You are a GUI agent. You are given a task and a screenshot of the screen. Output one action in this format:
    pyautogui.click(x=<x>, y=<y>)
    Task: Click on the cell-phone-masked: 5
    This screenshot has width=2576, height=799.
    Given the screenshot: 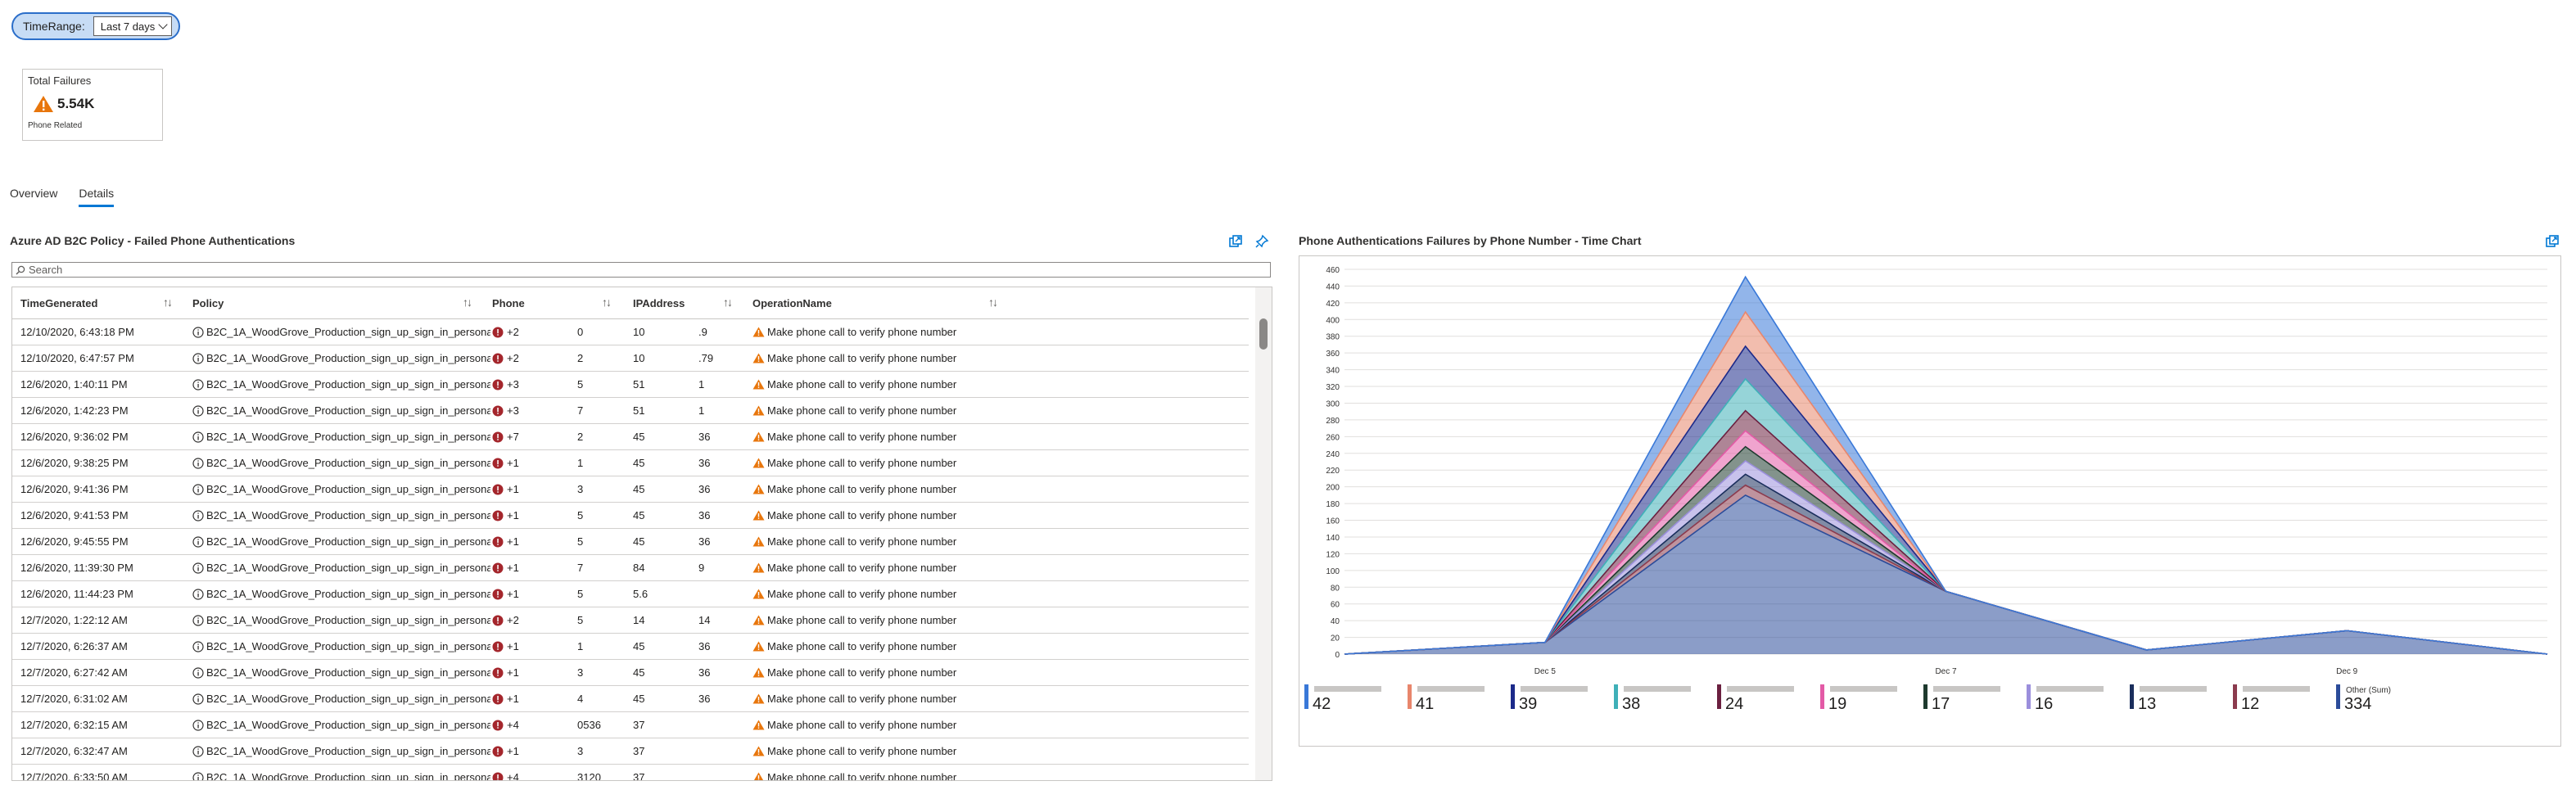 What is the action you would take?
    pyautogui.click(x=580, y=515)
    